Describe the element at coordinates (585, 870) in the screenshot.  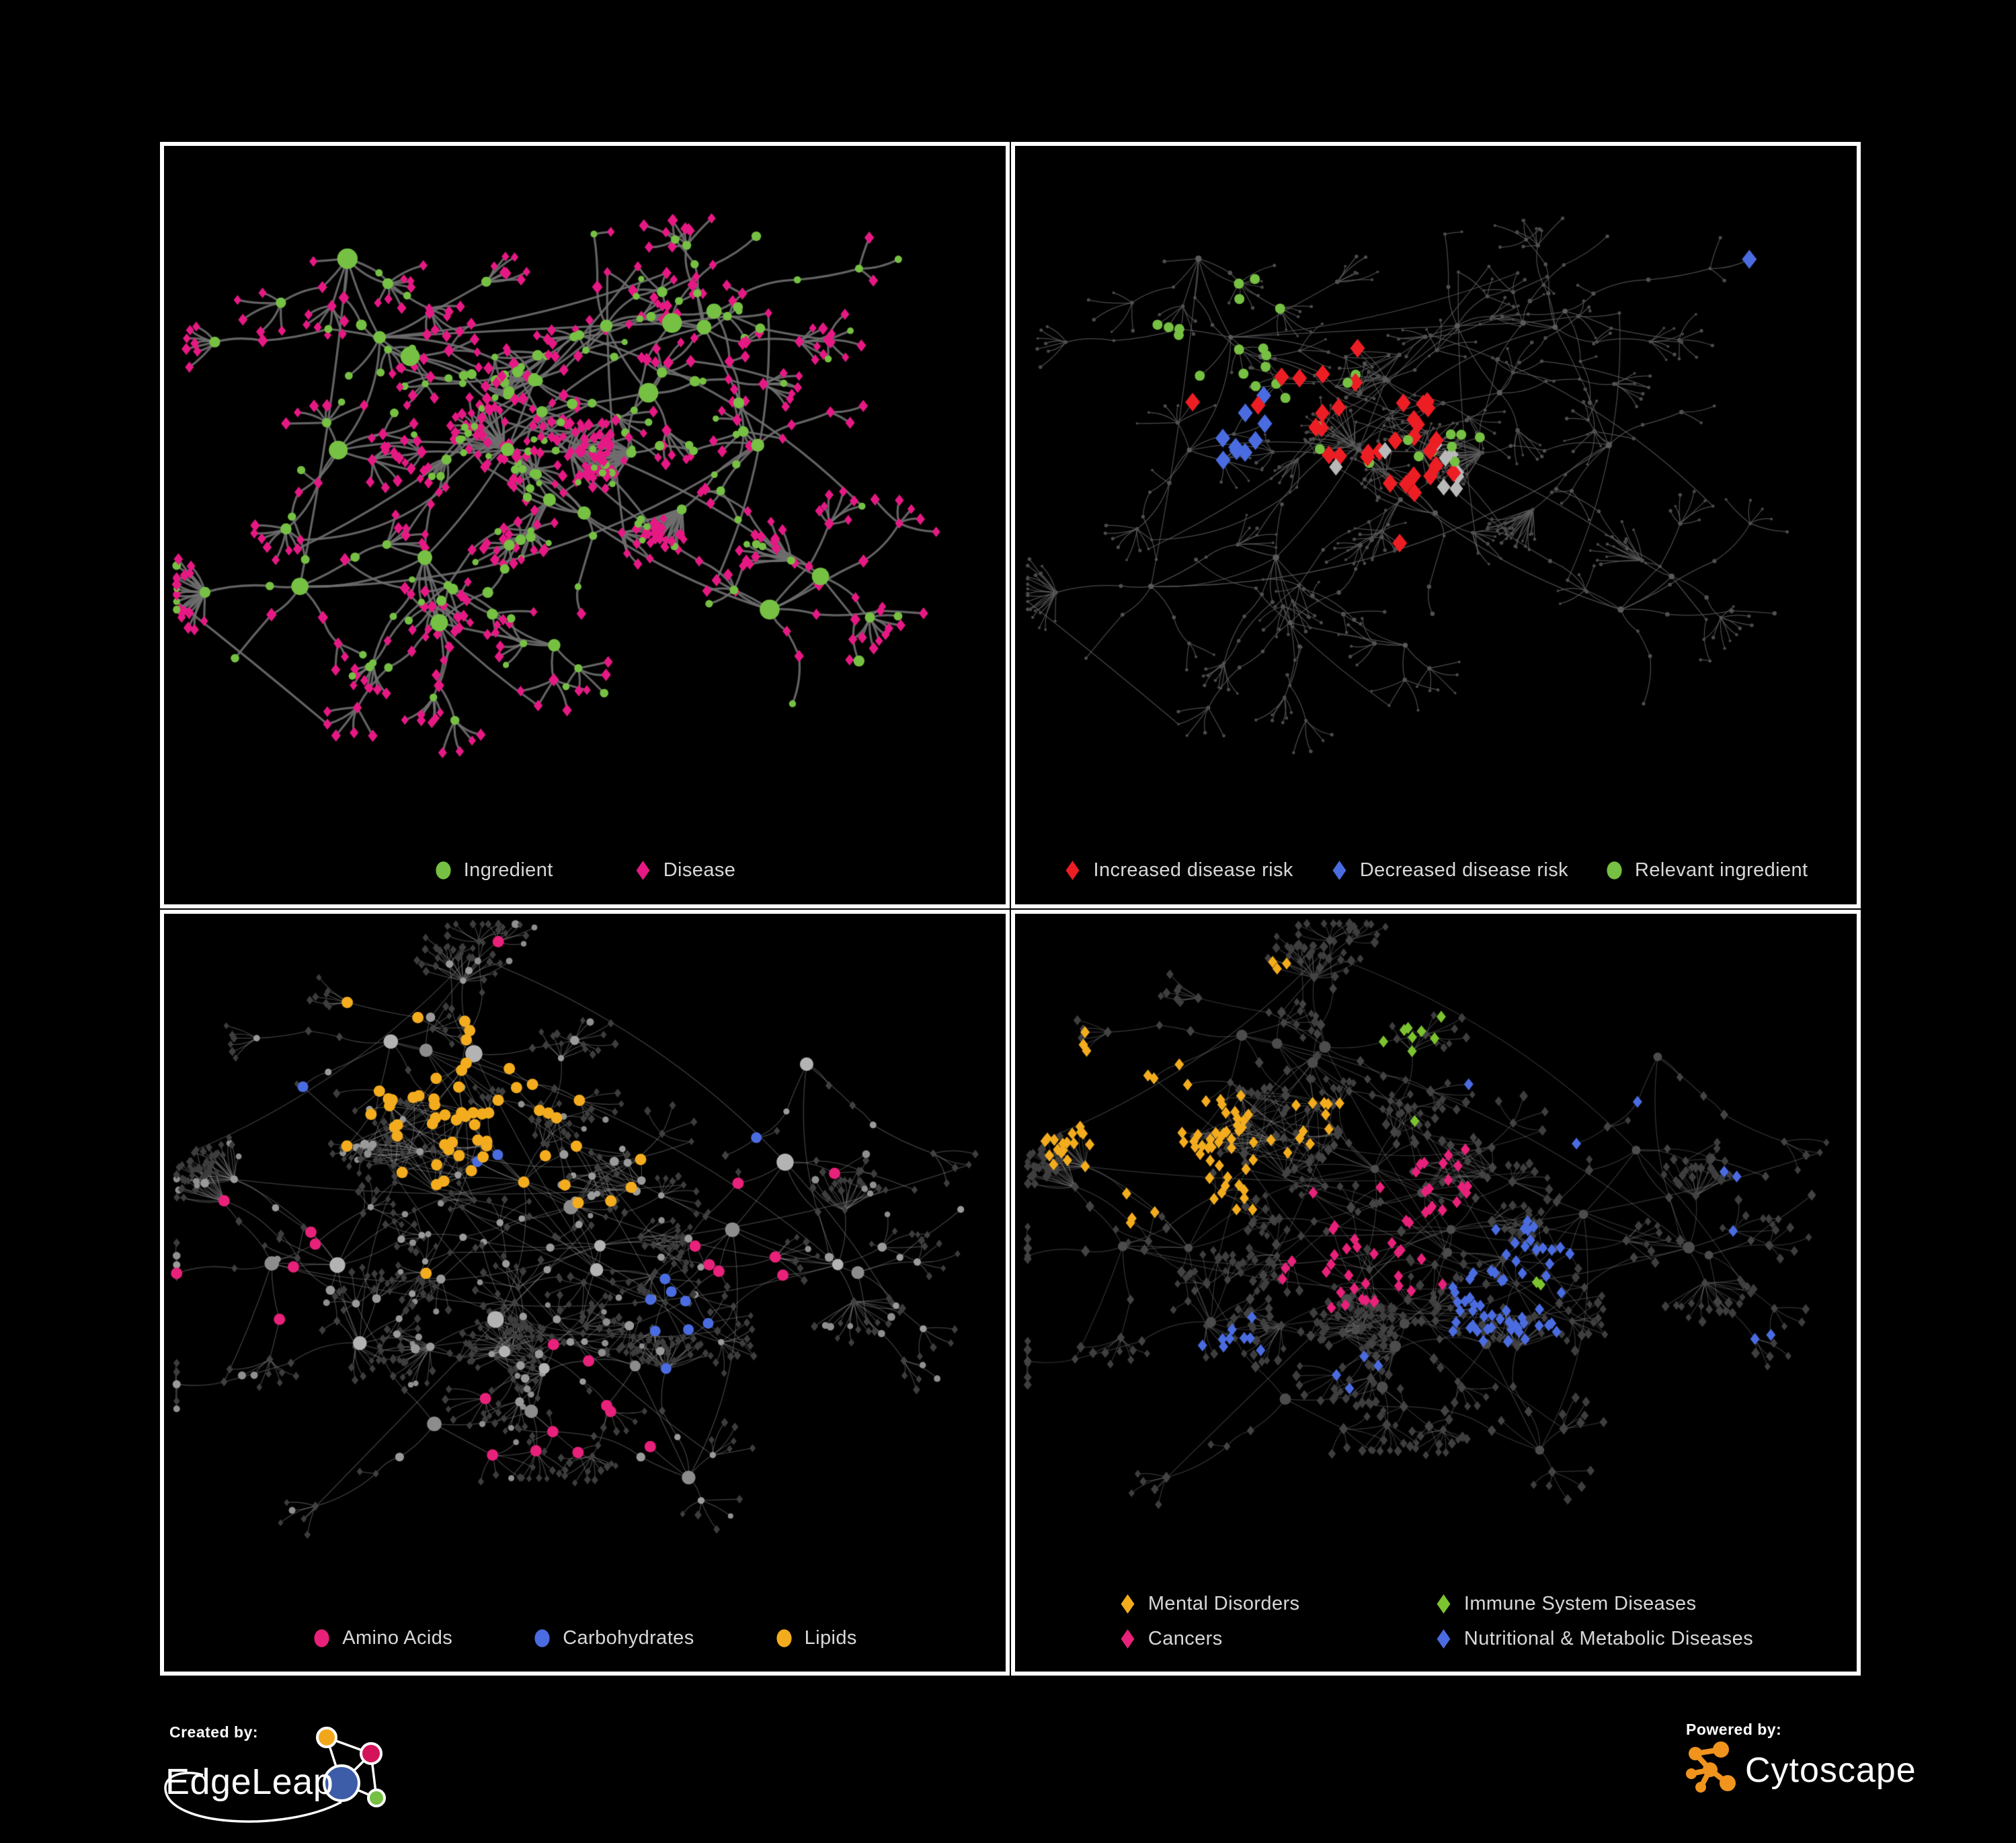
I see `legend-ingredient-disease: Ingredient Disease` at that location.